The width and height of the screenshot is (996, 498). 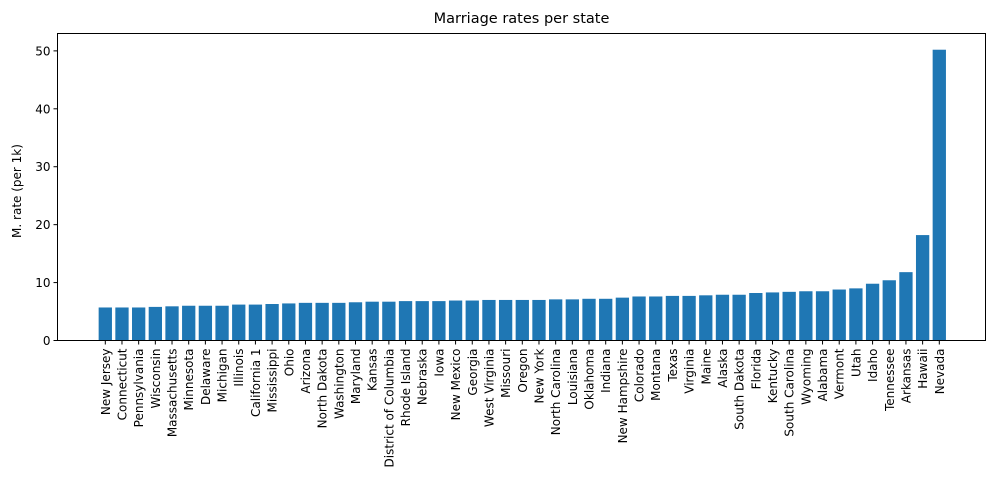 I want to click on bar-virginia, so click(x=689, y=318).